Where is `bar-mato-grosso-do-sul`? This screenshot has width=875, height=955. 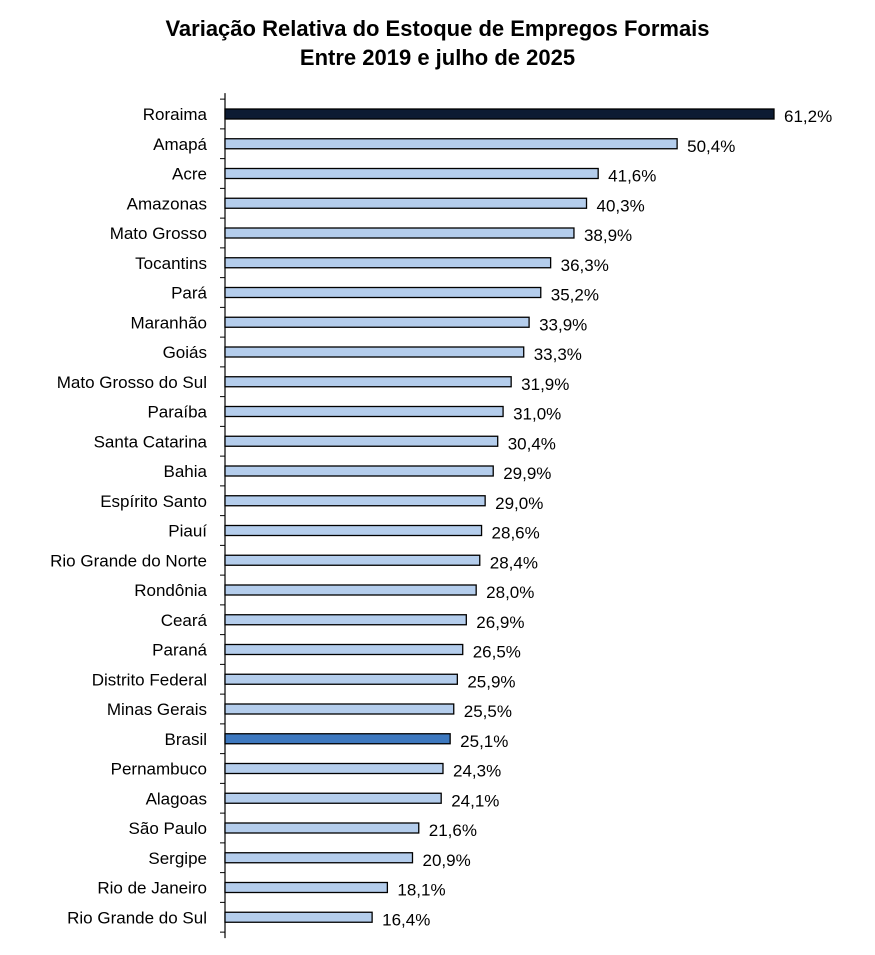
bar-mato-grosso-do-sul is located at coordinates (368, 382).